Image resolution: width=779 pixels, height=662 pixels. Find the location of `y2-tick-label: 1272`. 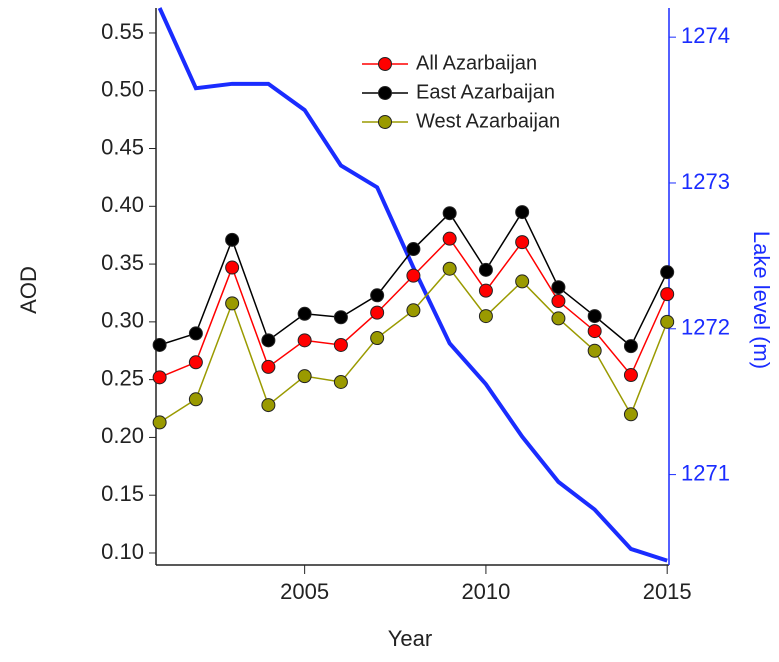

y2-tick-label: 1272 is located at coordinates (705, 327).